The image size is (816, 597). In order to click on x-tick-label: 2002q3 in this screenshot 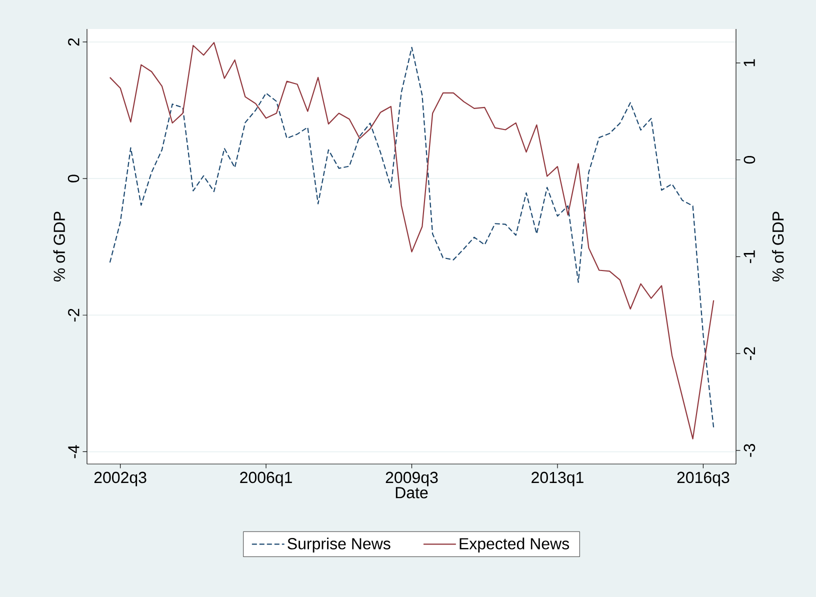, I will do `click(120, 479)`.